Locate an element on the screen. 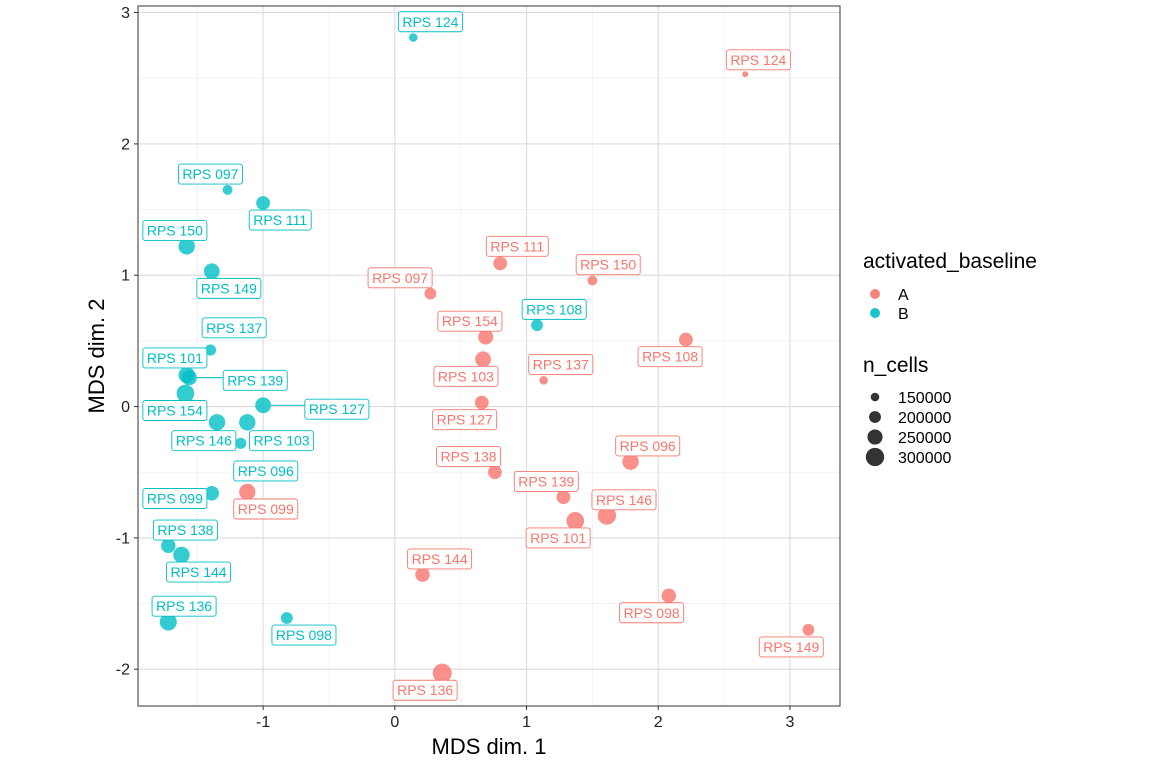  label-leader-lines is located at coordinates (250, 391).